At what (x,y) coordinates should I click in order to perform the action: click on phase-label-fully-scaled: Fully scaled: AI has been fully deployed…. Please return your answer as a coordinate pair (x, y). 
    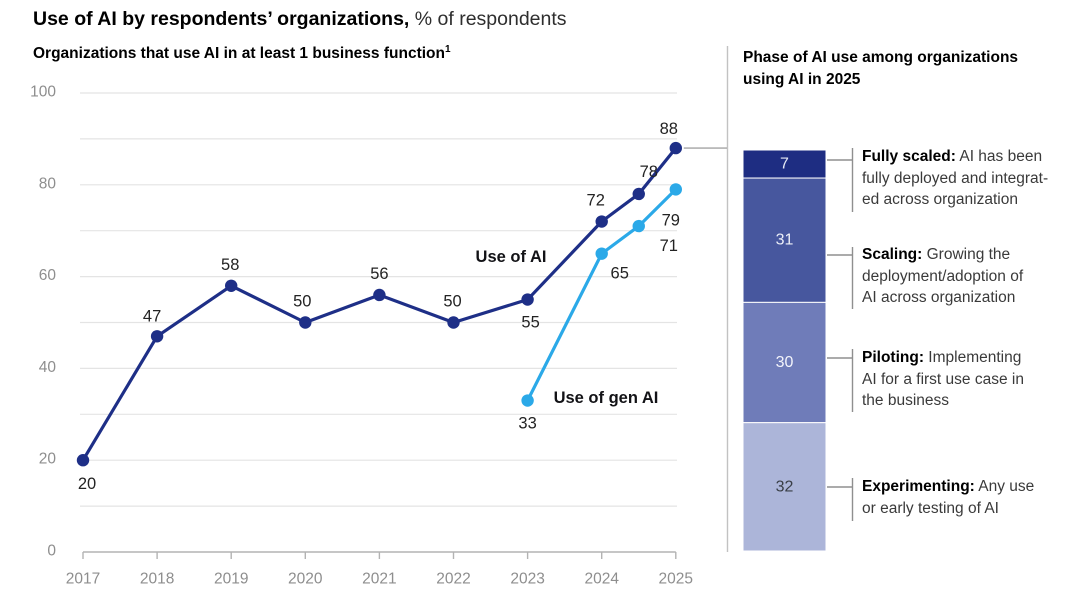
    Looking at the image, I should click on (971, 178).